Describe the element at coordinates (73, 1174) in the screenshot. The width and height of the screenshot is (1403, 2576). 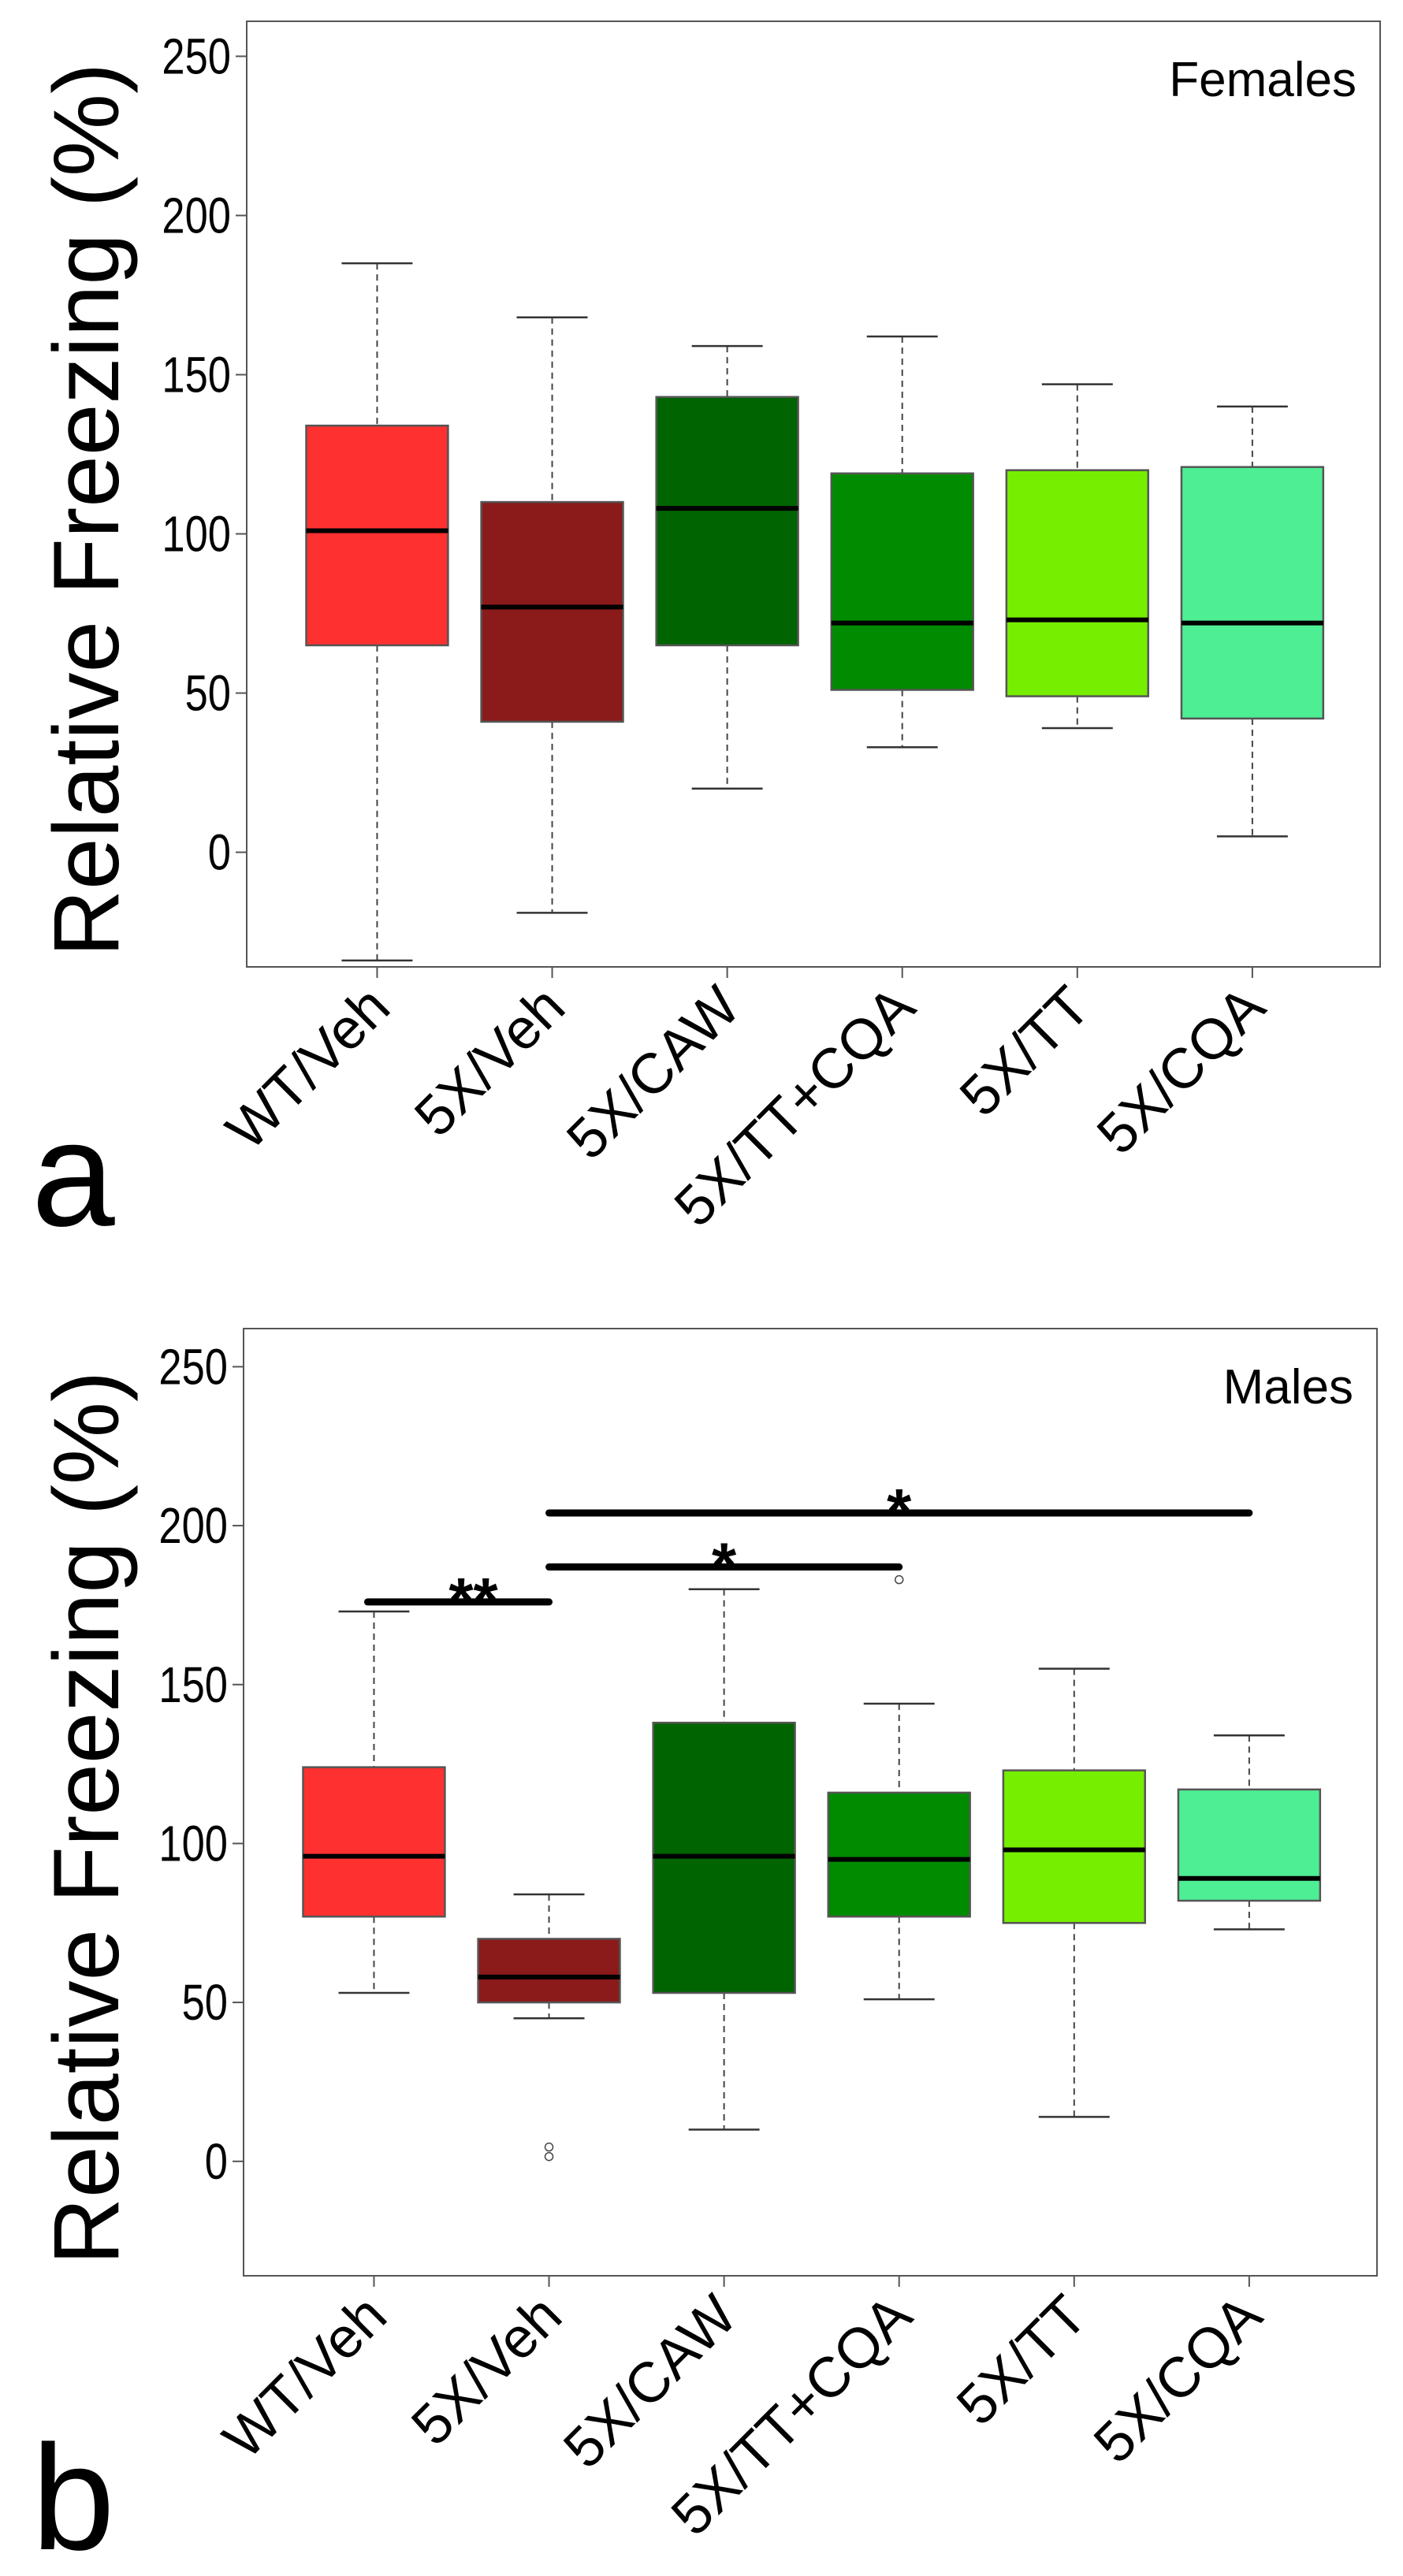
I see `panel-letter: a` at that location.